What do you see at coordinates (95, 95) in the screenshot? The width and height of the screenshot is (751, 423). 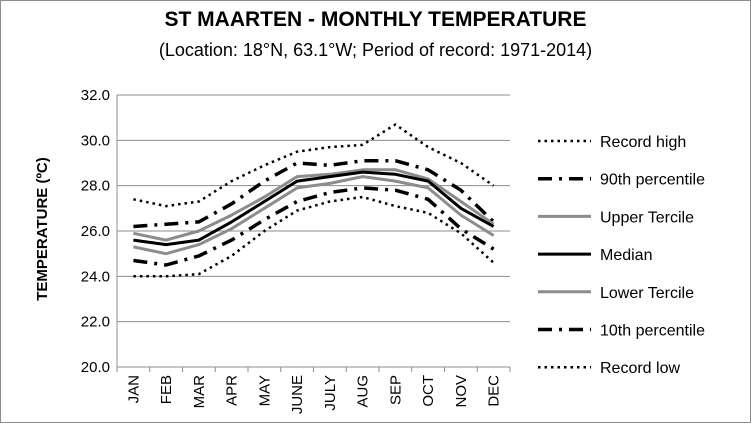 I see `y-tick-label: 32.0` at bounding box center [95, 95].